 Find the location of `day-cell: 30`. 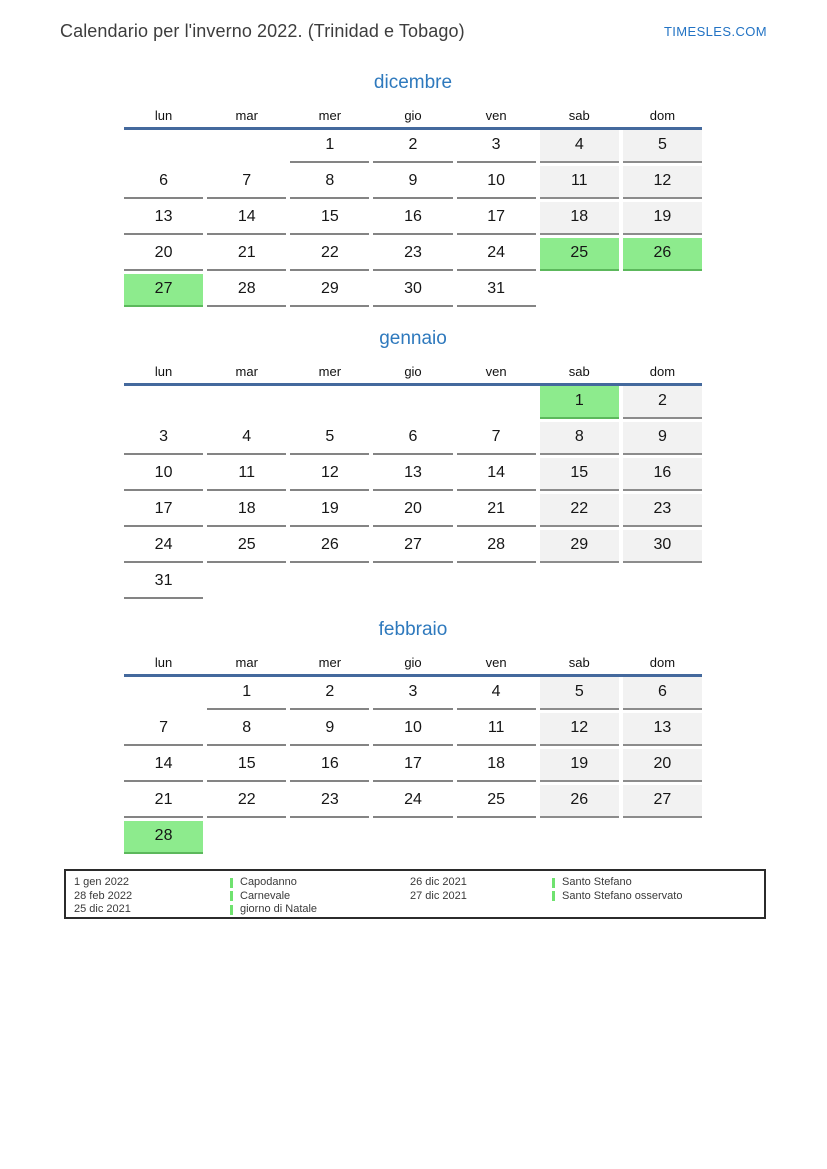

day-cell: 30 is located at coordinates (413, 290).